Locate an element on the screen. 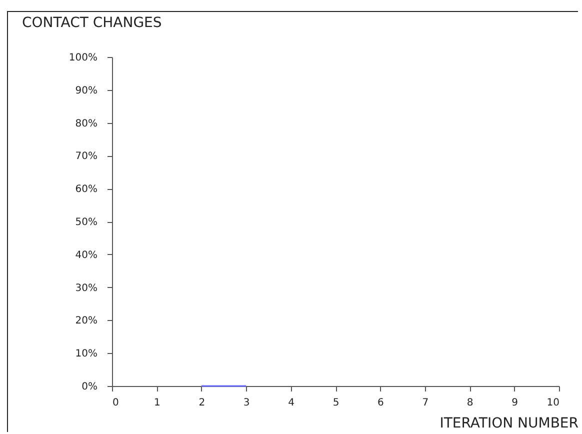 This screenshot has width=582, height=434. x-tick-label: 6 is located at coordinates (381, 403).